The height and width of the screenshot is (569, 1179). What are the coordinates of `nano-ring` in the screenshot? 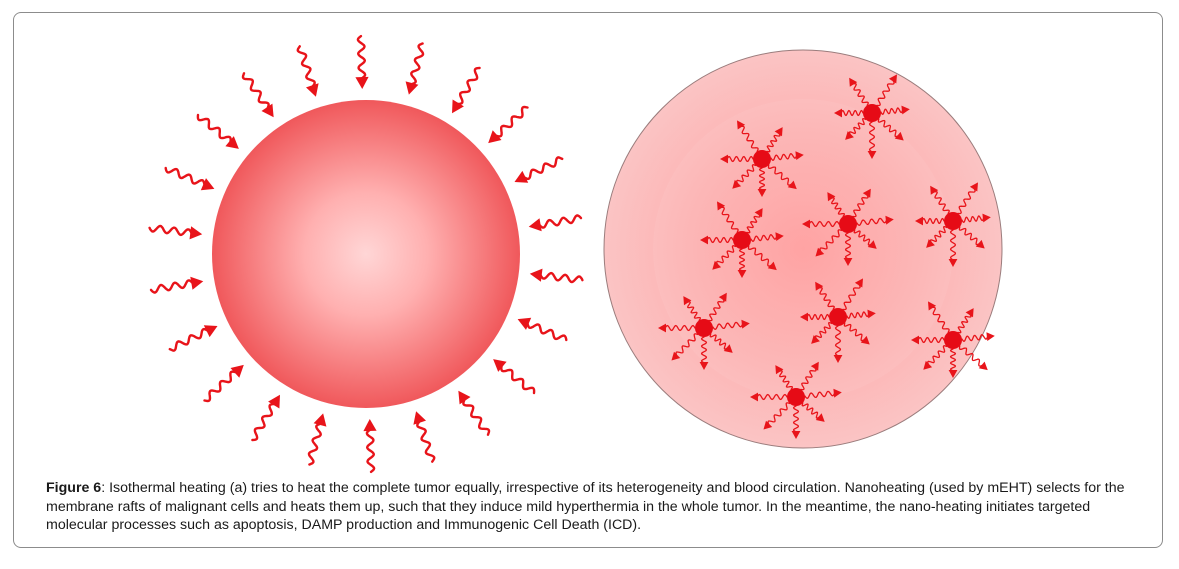 It's located at (803, 249).